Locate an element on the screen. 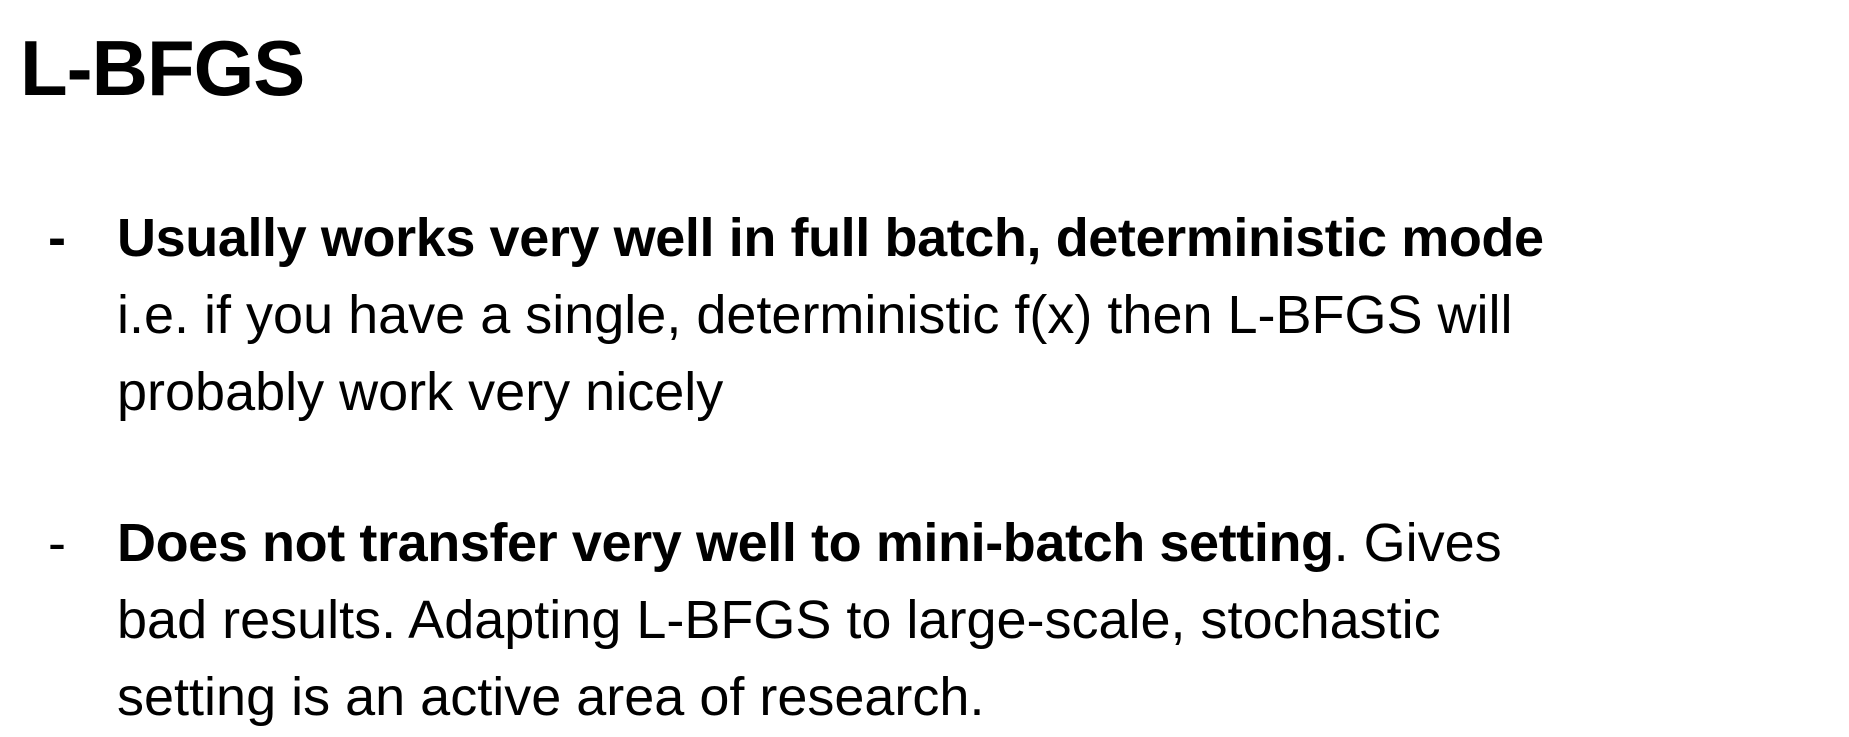  bullet-line: setting is an active area of research. is located at coordinates (551, 697).